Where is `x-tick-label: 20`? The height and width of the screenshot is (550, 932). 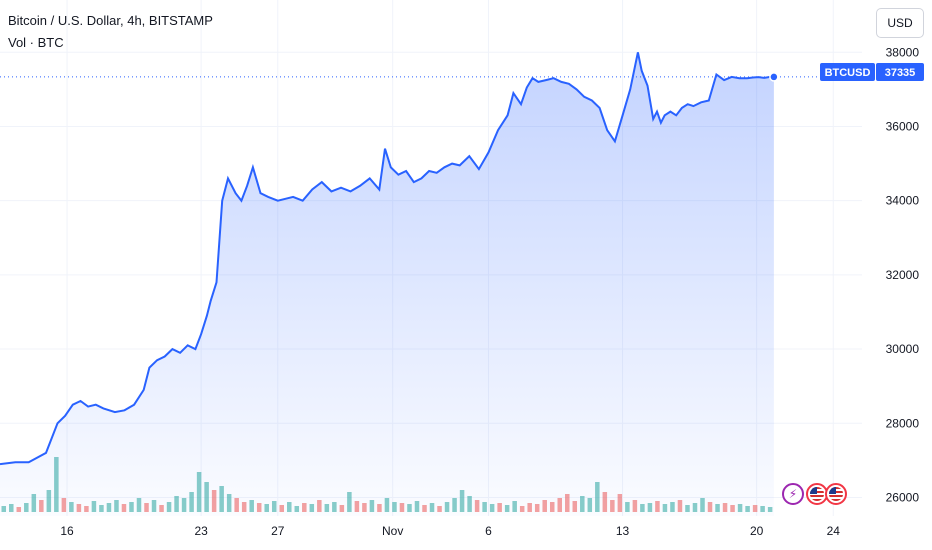 x-tick-label: 20 is located at coordinates (757, 531).